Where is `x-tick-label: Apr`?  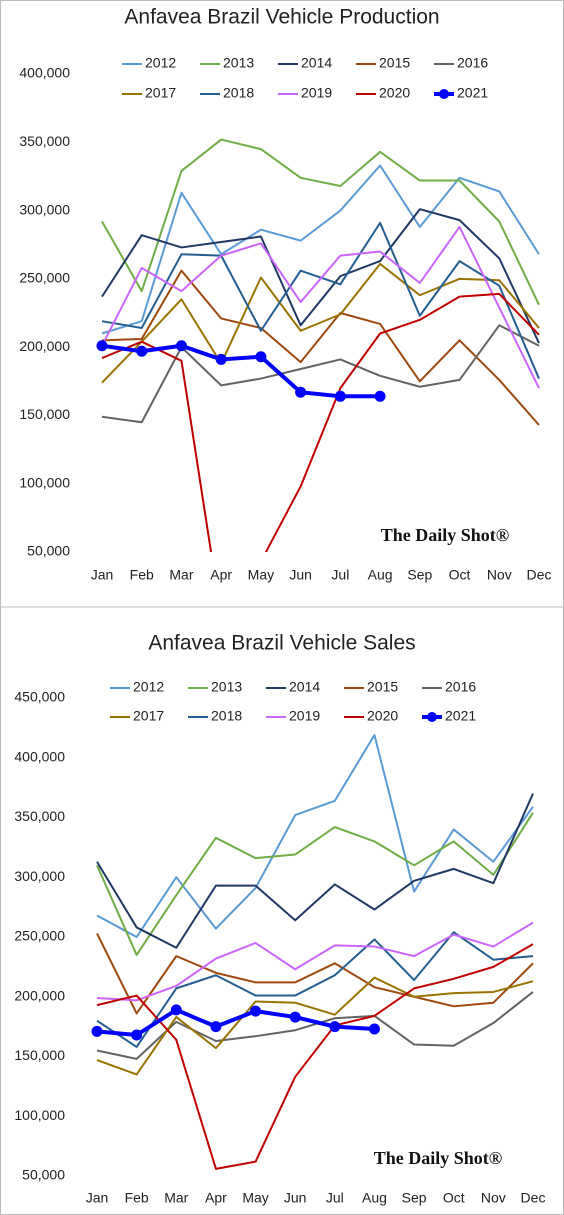 x-tick-label: Apr is located at coordinates (221, 575).